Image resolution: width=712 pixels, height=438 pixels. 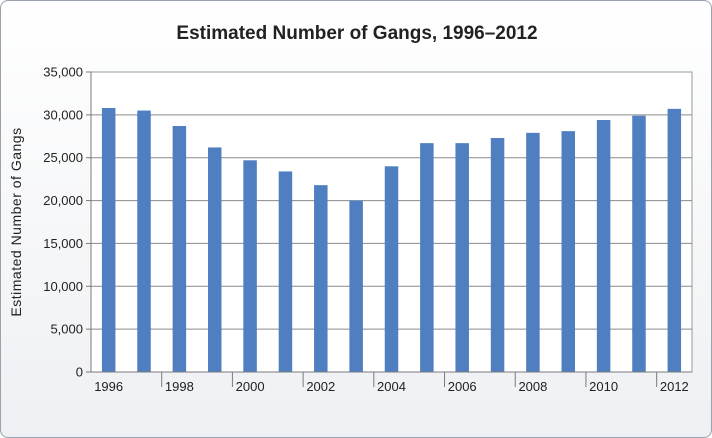 What do you see at coordinates (63, 72) in the screenshot?
I see `y-tick-label: 35,000` at bounding box center [63, 72].